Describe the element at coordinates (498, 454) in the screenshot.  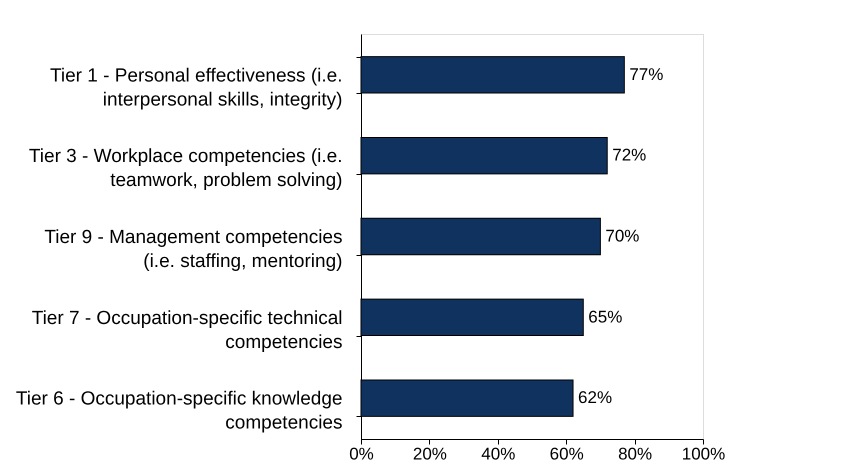
I see `x-tick-label: 40%` at that location.